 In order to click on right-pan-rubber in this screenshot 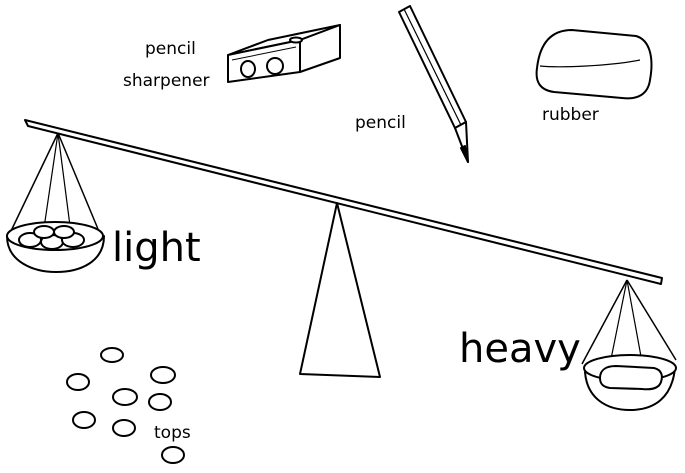, I will do `click(631, 378)`.